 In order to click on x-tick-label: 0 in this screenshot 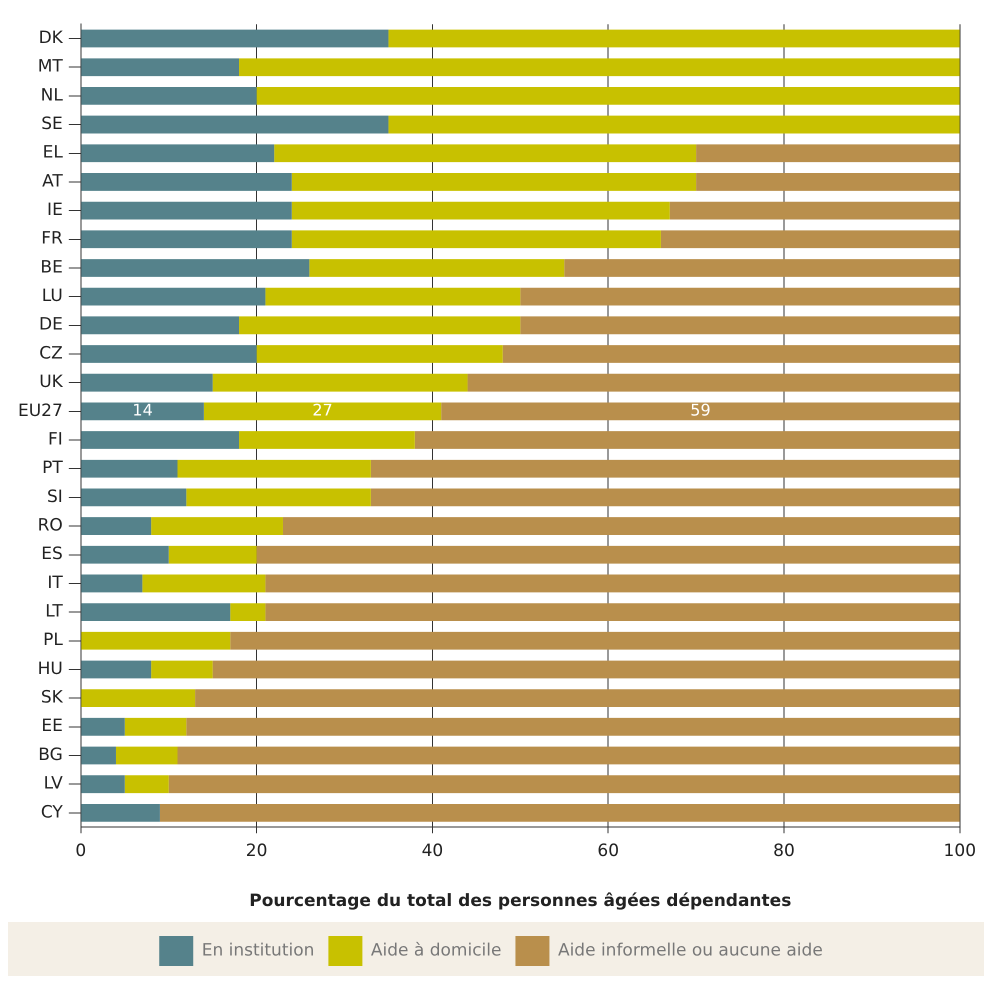, I will do `click(80, 850)`.